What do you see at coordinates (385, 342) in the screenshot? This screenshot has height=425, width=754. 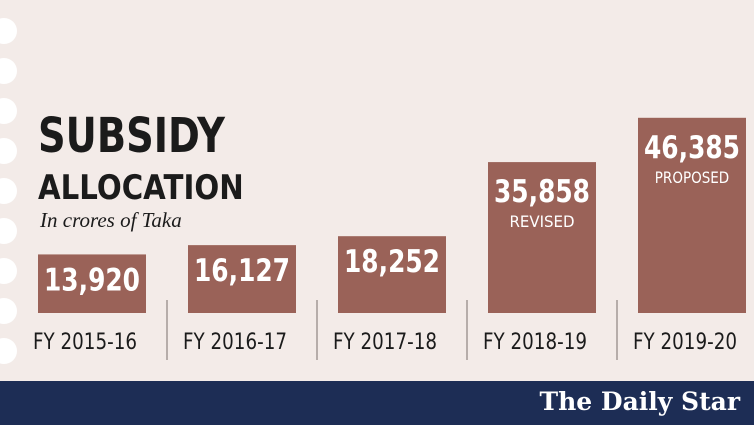 I see `x-tick-label: FY 2017-18` at bounding box center [385, 342].